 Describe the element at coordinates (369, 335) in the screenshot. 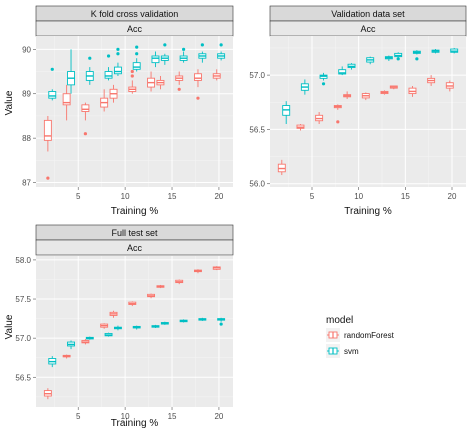

I see `legend-label-randomForest: randomForest` at that location.